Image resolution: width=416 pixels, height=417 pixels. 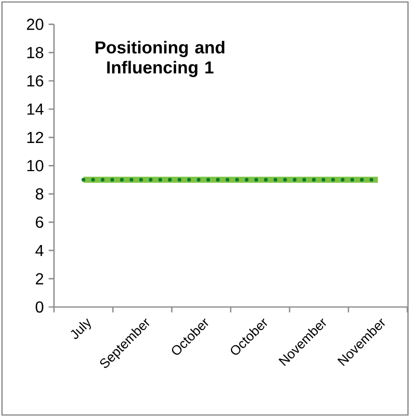 What do you see at coordinates (35, 109) in the screenshot?
I see `y-tick-label: 14` at bounding box center [35, 109].